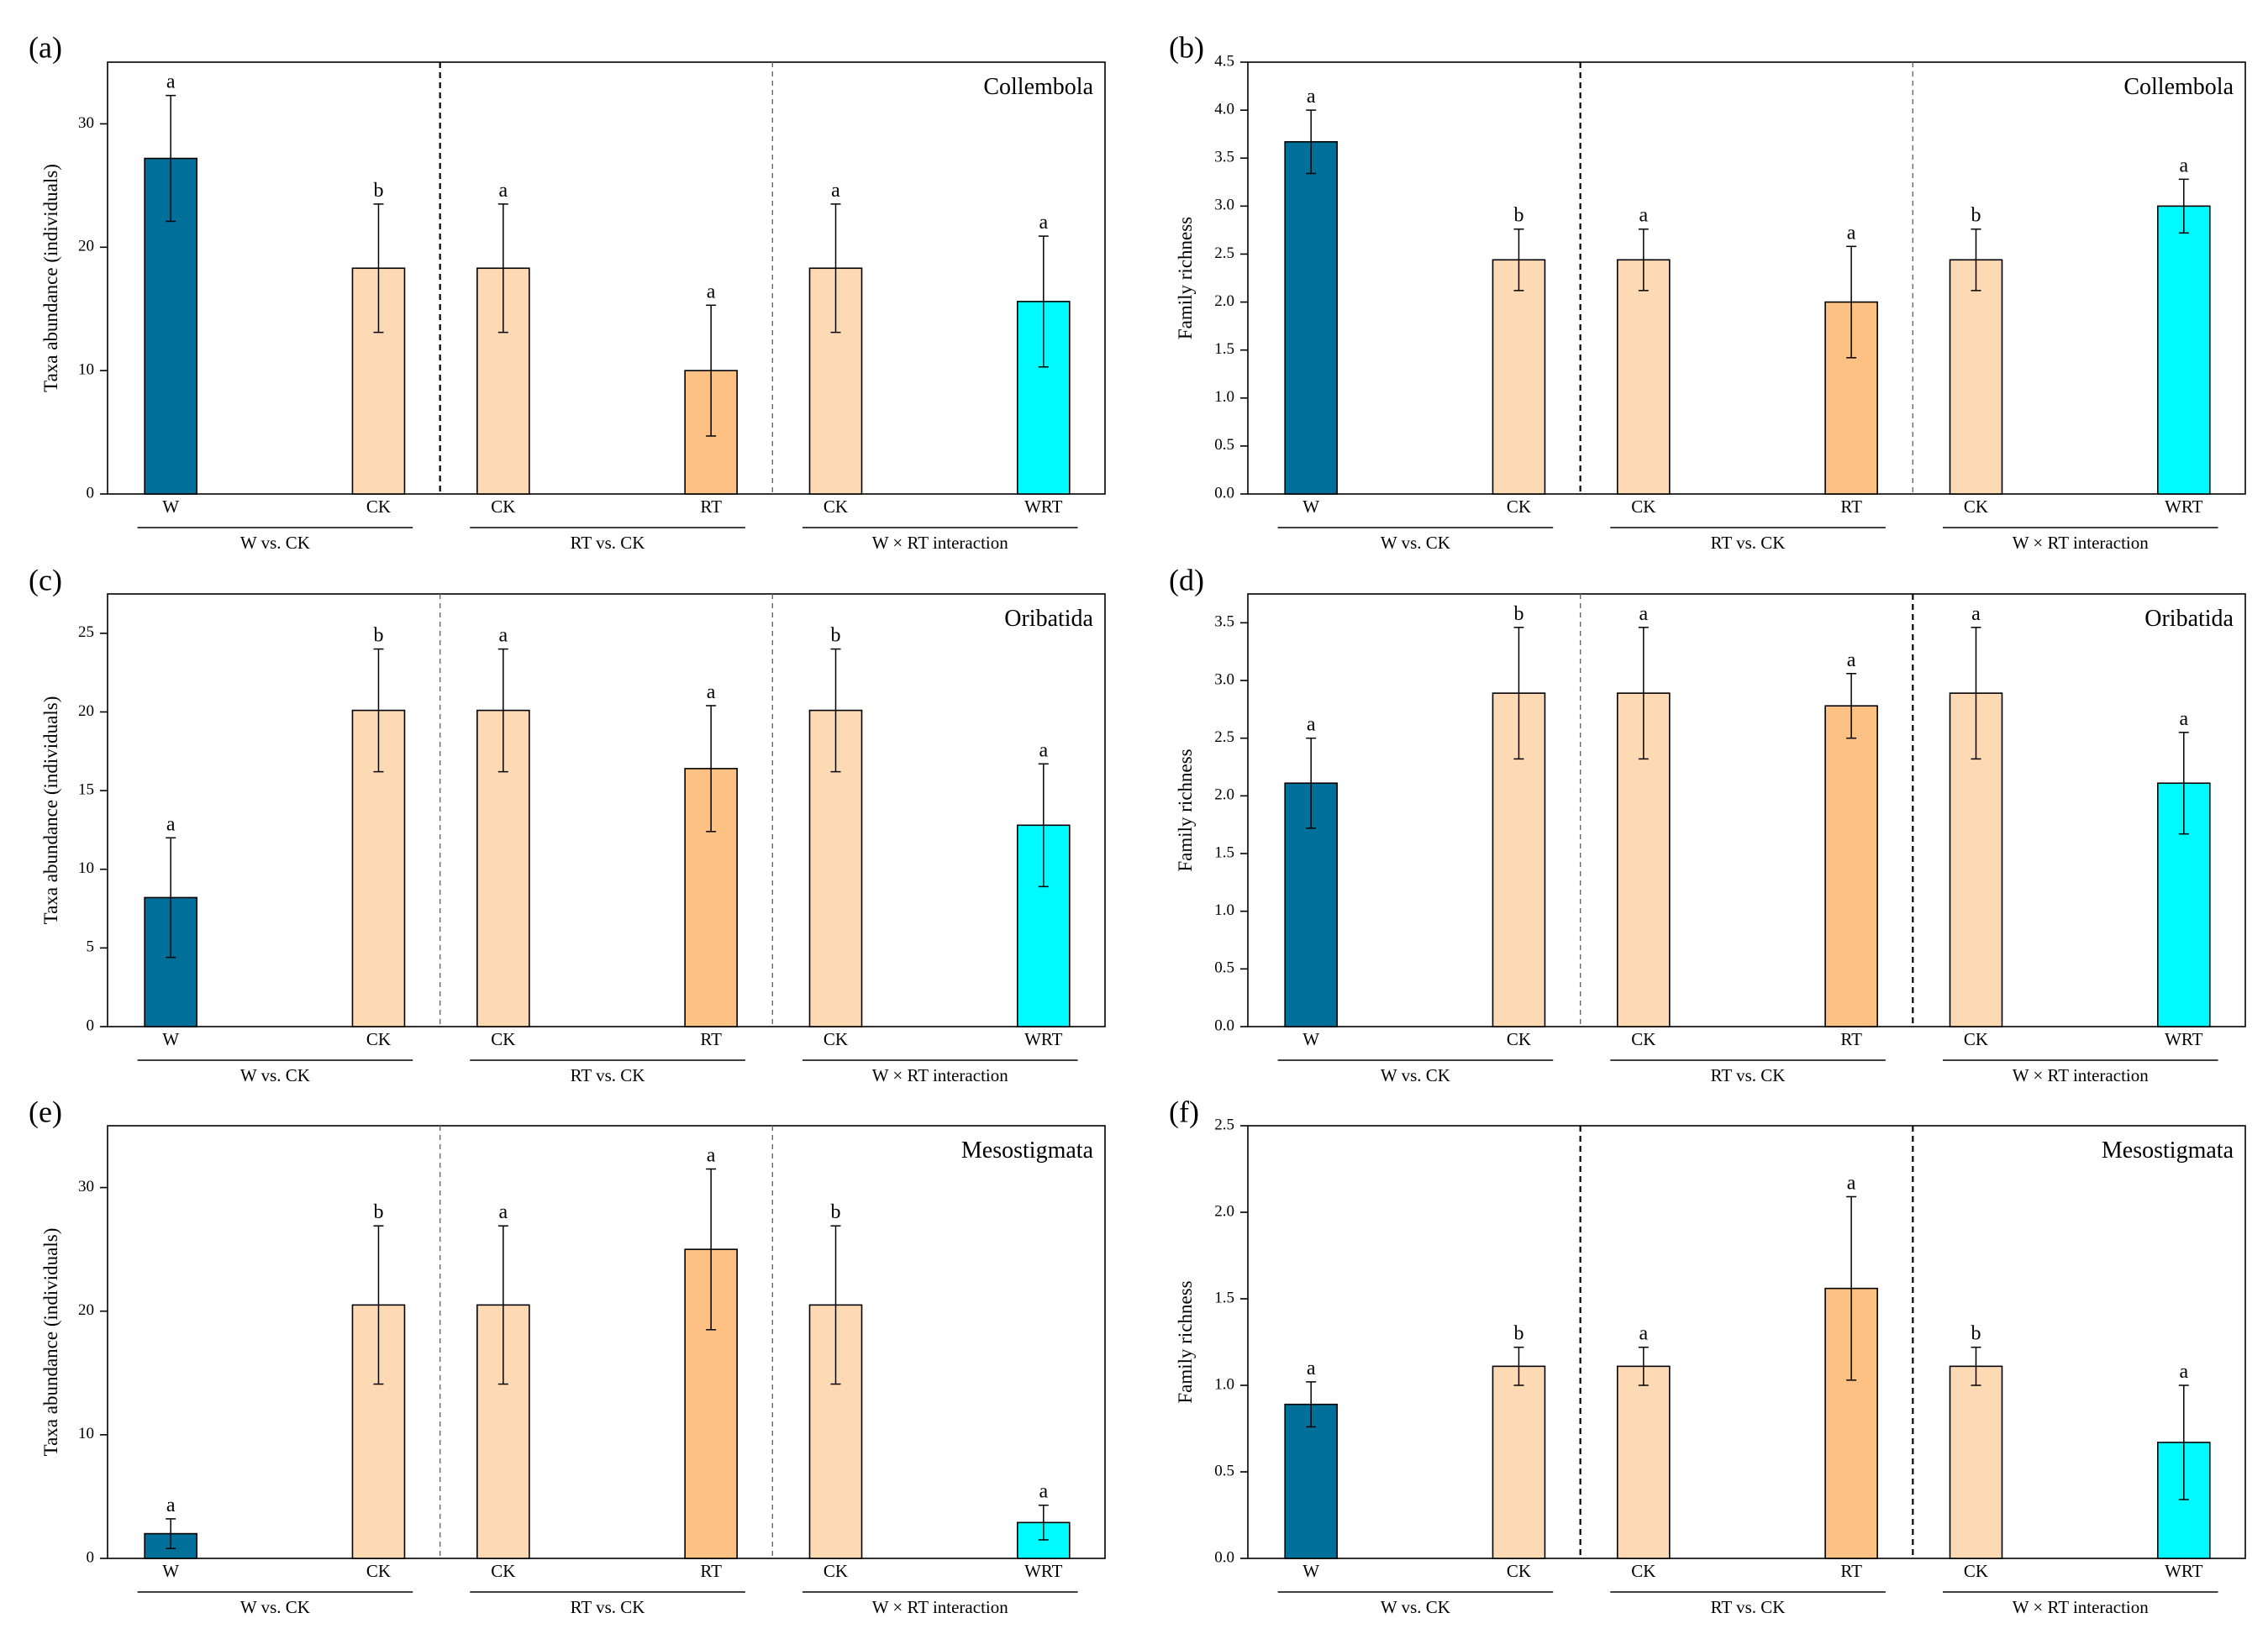 This screenshot has width=2268, height=1634. Describe the element at coordinates (1224, 493) in the screenshot. I see `y-tick-label: 0.0` at that location.